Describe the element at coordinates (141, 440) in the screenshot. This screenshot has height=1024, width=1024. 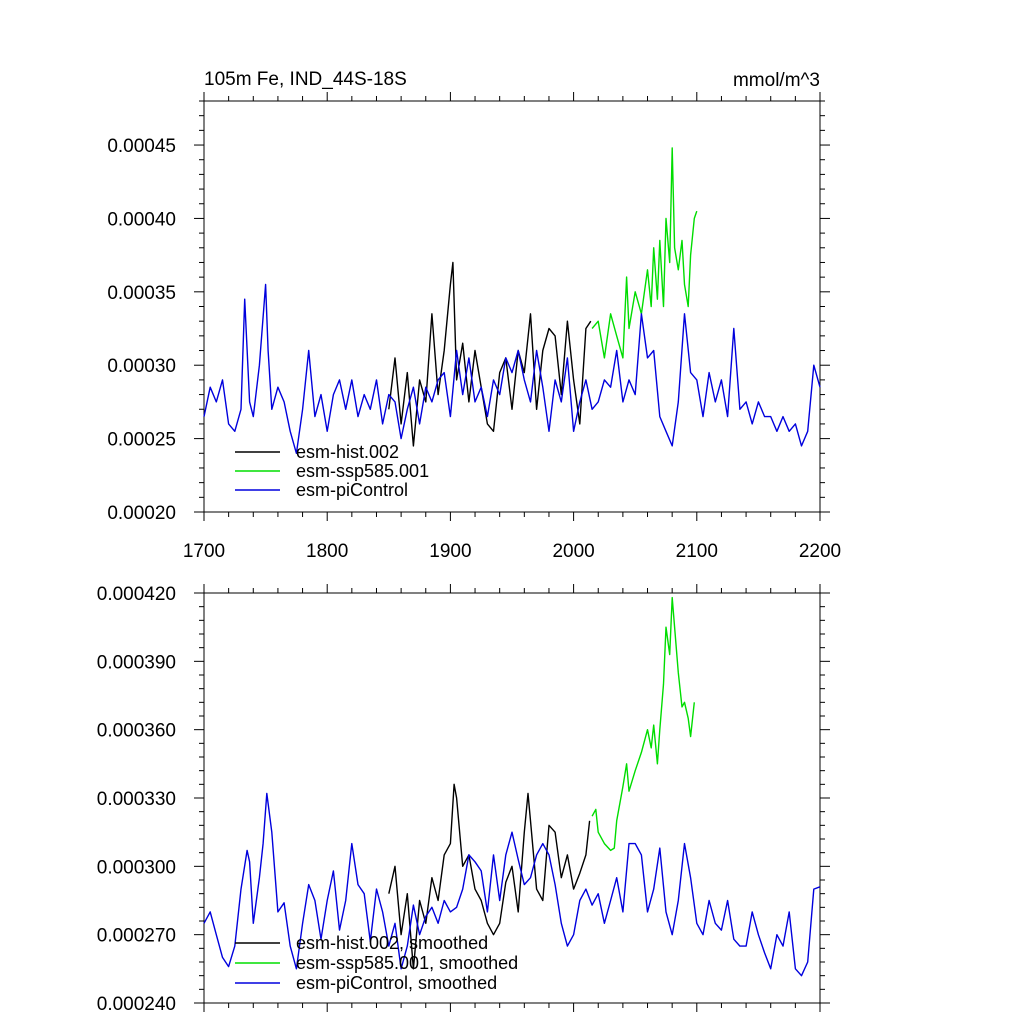
I see `y-tick-label-top: 0.00025` at that location.